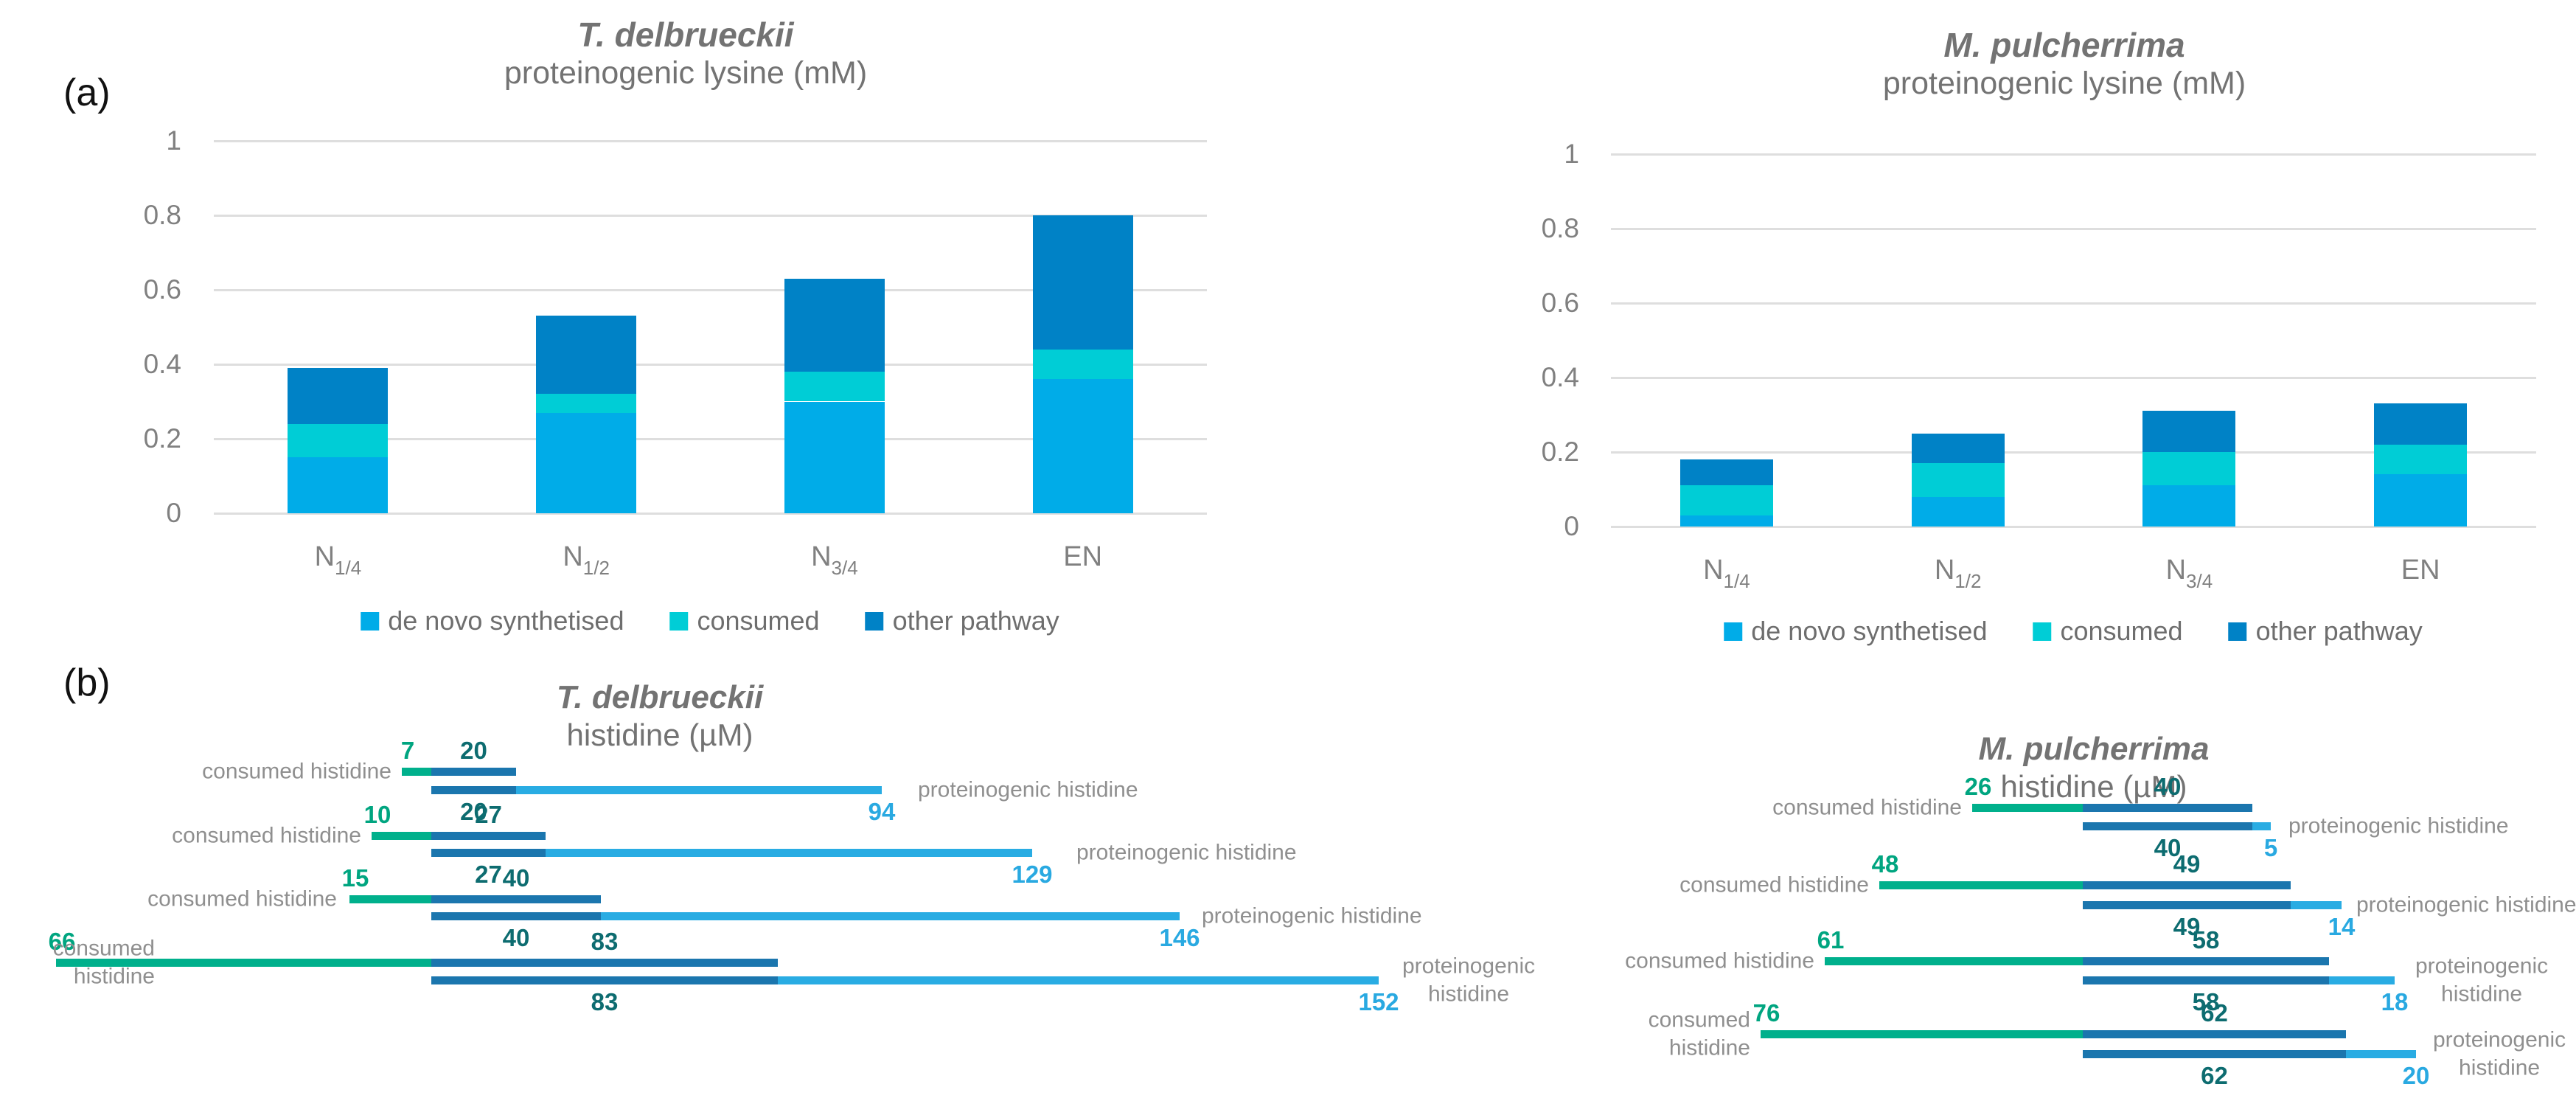  I want to click on value-label-from-consumed-top: 83, so click(605, 941).